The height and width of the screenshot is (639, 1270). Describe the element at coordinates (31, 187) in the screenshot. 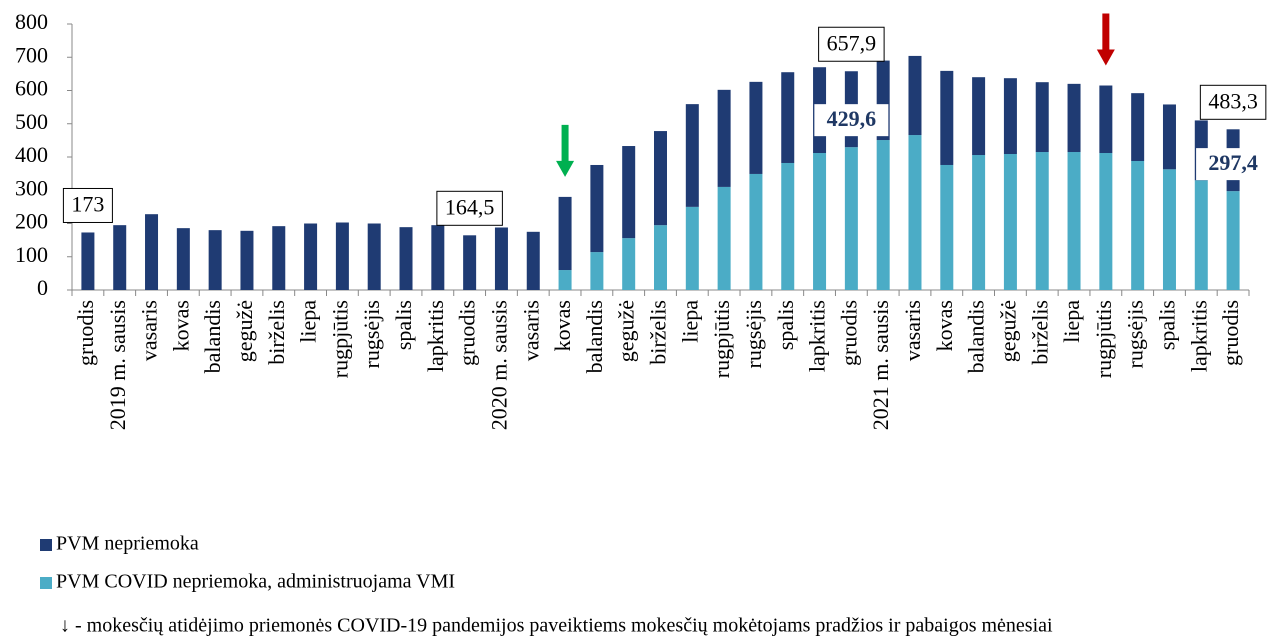

I see `y-tick-label: 300` at that location.